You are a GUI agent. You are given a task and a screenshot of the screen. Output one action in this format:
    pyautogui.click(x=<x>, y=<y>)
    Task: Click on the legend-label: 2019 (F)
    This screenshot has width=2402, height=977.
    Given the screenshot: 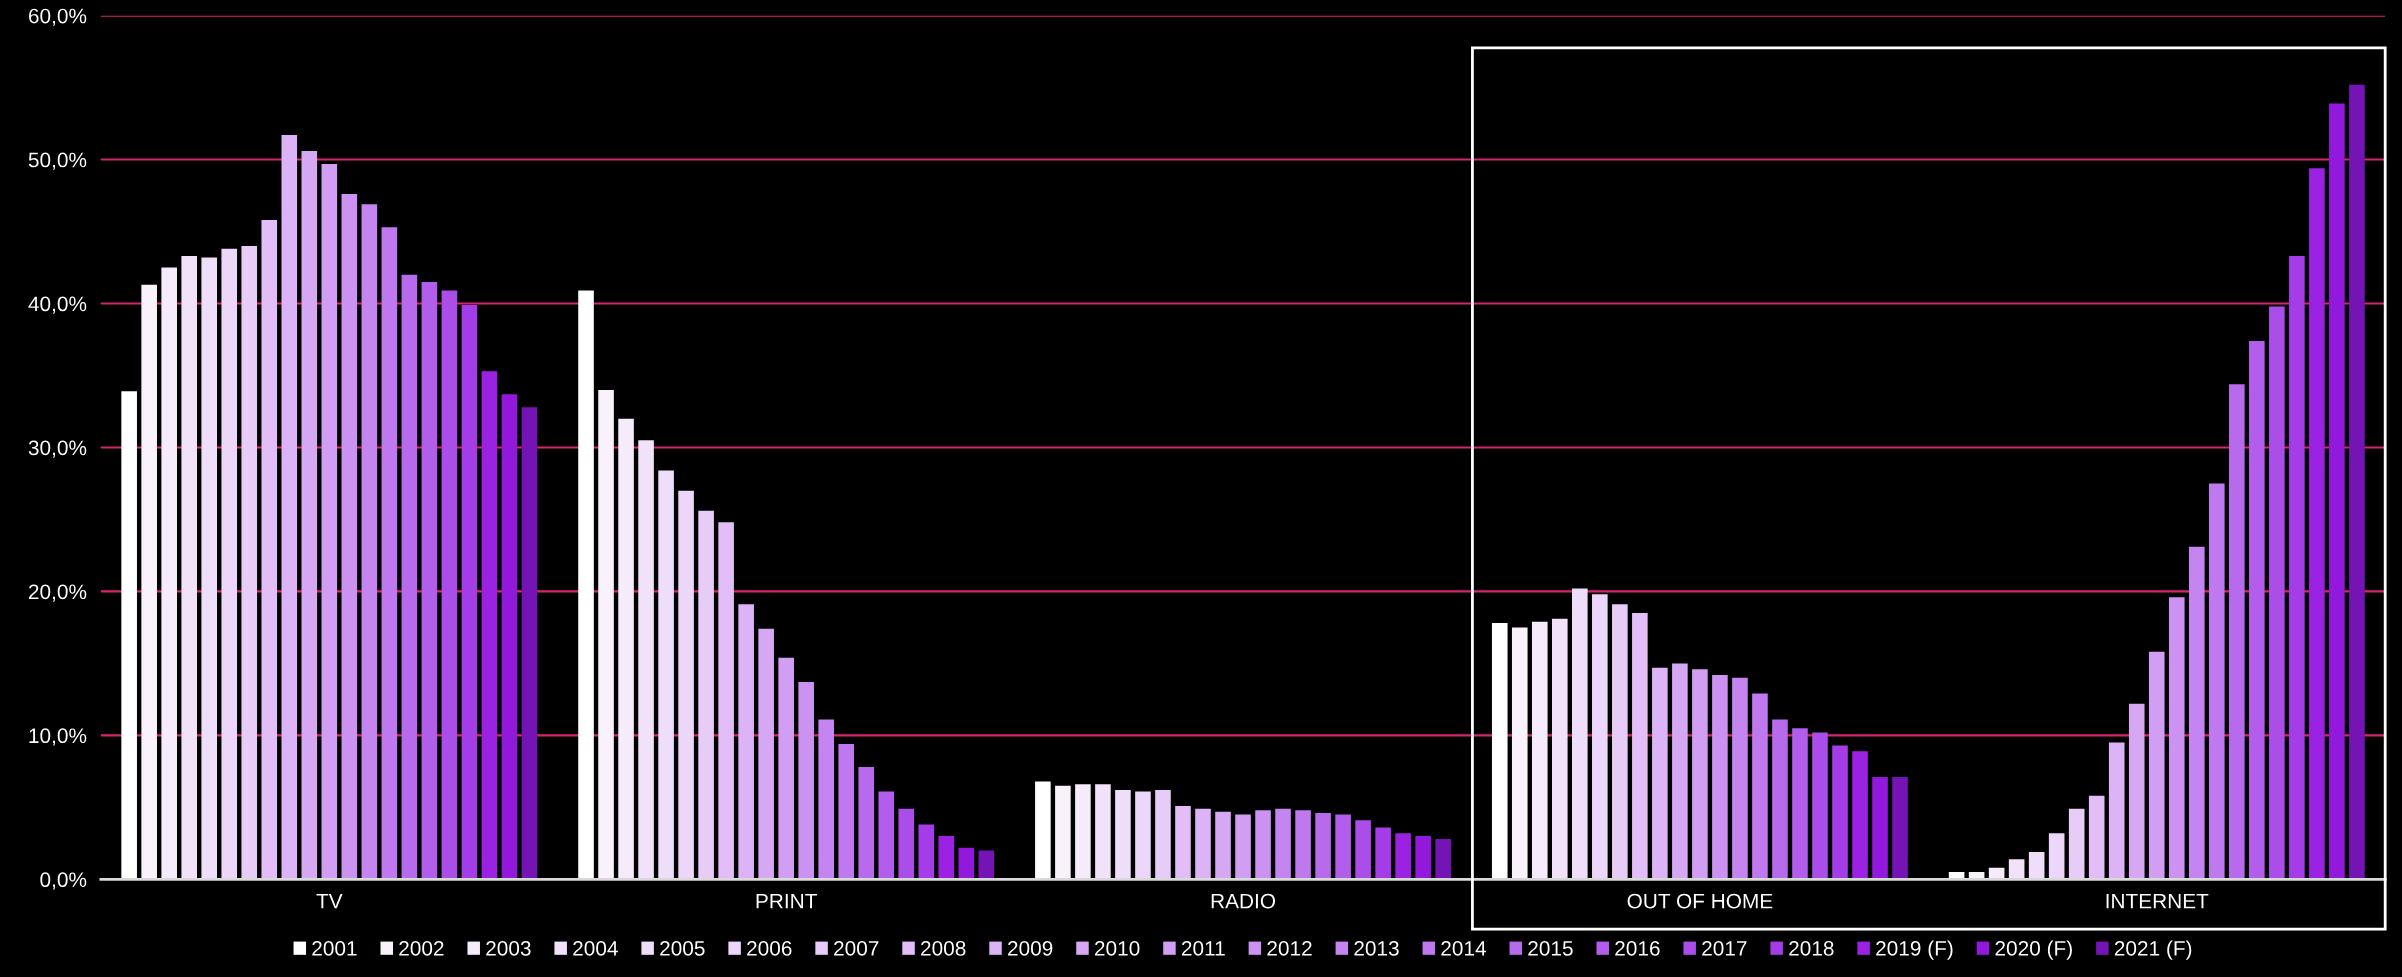 What is the action you would take?
    pyautogui.click(x=1914, y=950)
    